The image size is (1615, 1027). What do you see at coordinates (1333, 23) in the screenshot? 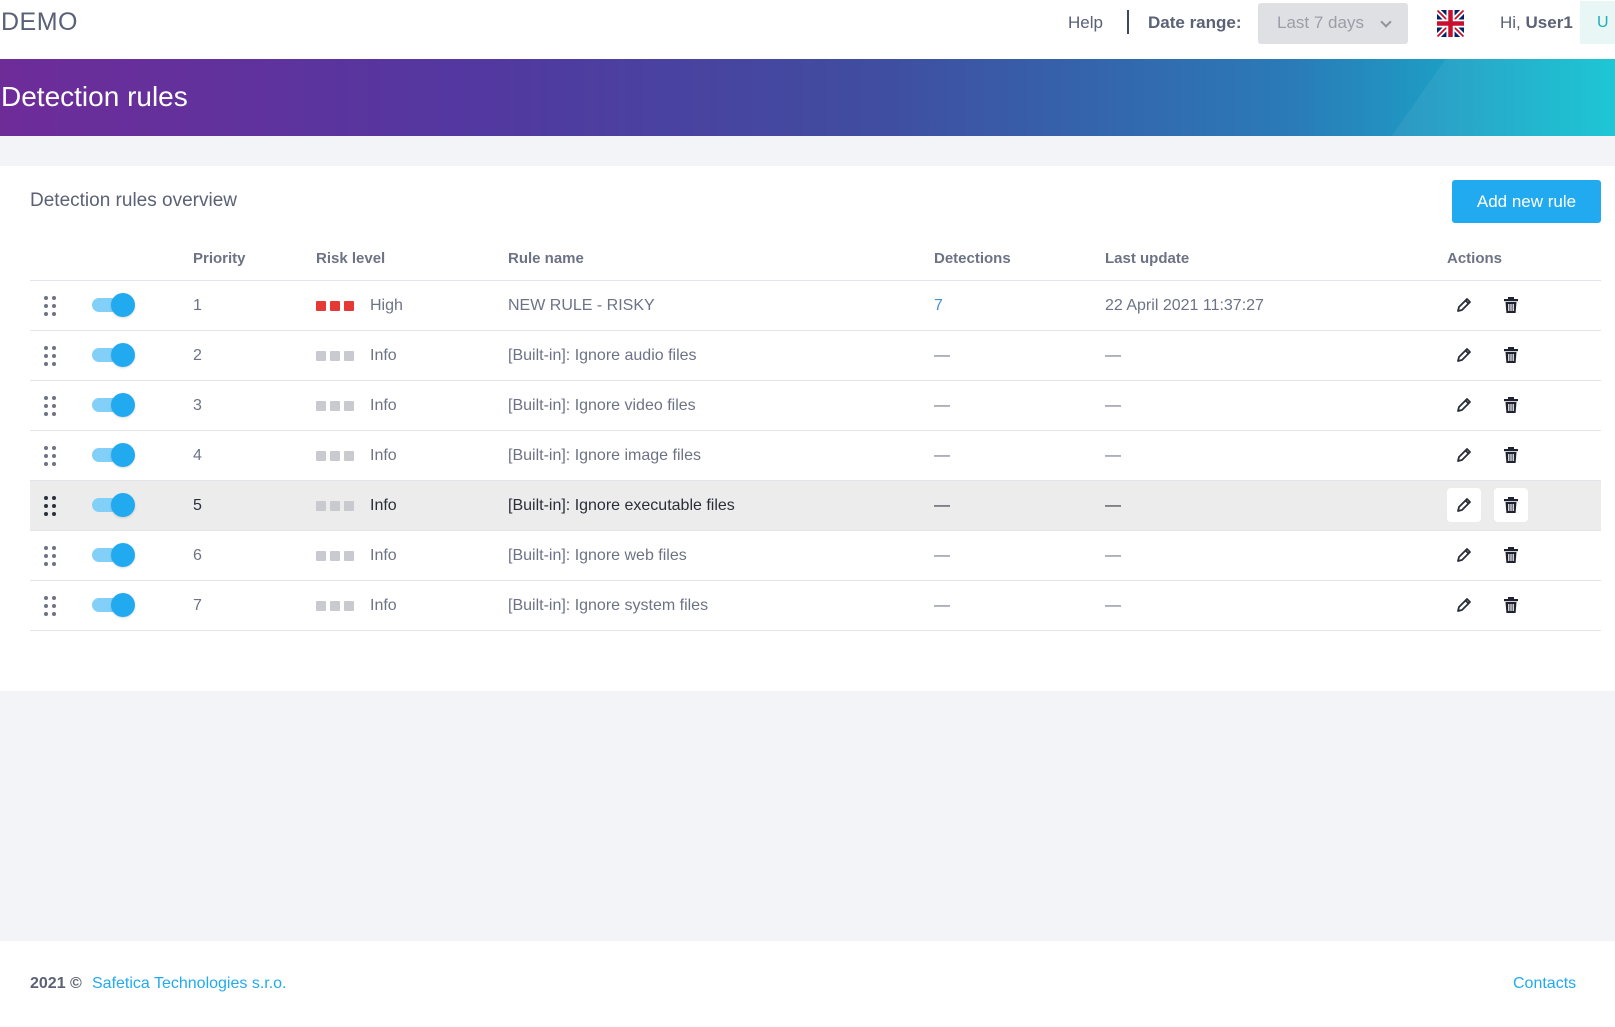
I see `date-range-select: Last 7 days` at bounding box center [1333, 23].